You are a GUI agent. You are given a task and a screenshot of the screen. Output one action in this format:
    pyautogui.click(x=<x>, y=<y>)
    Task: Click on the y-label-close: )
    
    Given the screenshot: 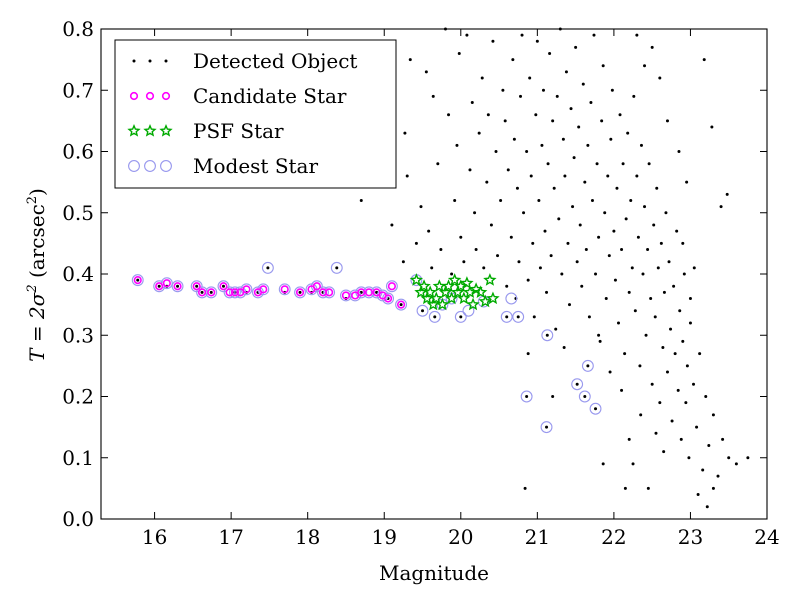 What is the action you would take?
    pyautogui.click(x=37, y=192)
    